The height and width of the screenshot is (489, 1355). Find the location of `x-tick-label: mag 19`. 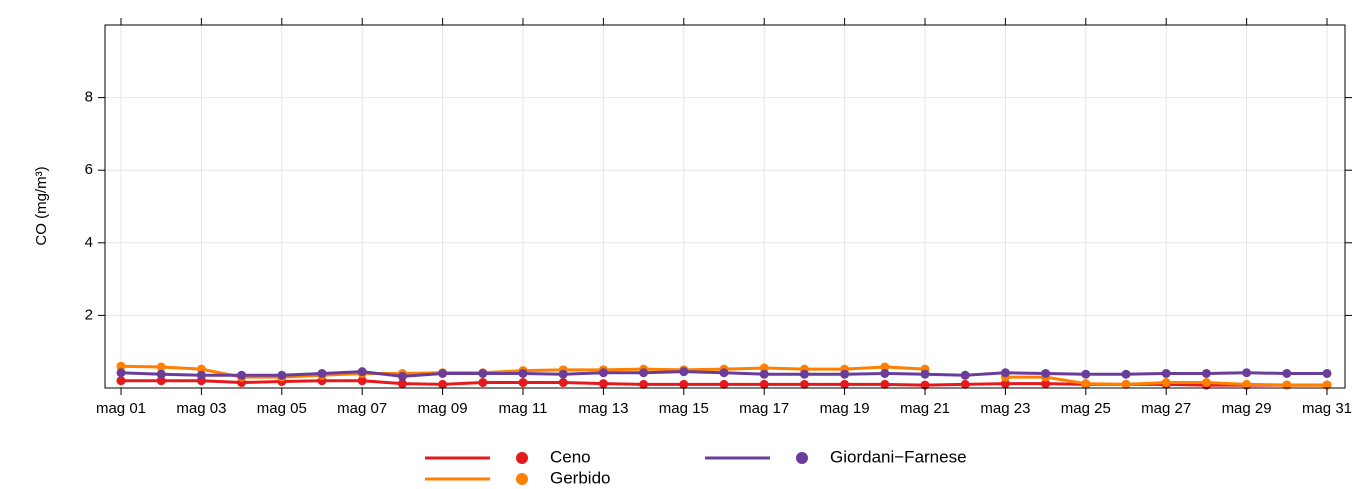

x-tick-label: mag 19 is located at coordinates (845, 408).